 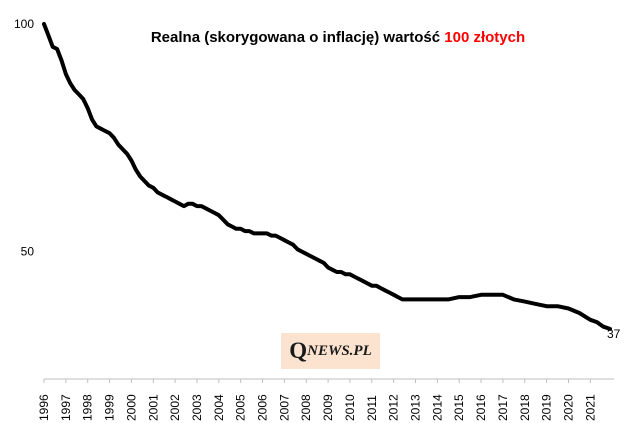 I want to click on x-tick-label: 1996, so click(x=44, y=407).